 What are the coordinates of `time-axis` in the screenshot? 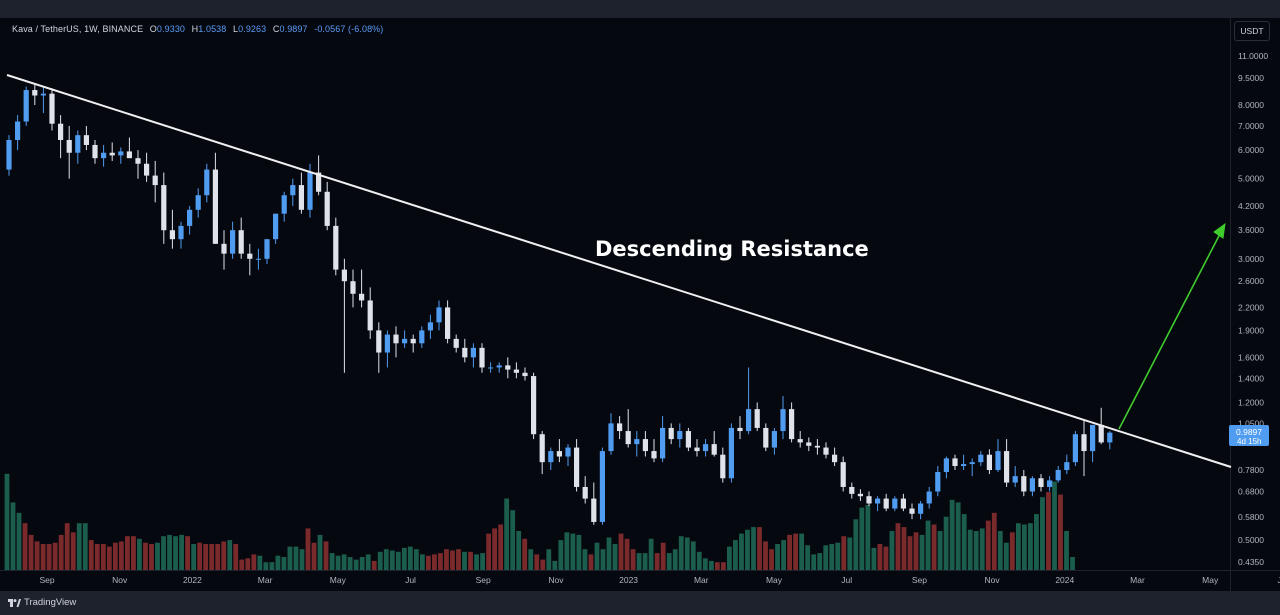 It's located at (615, 581).